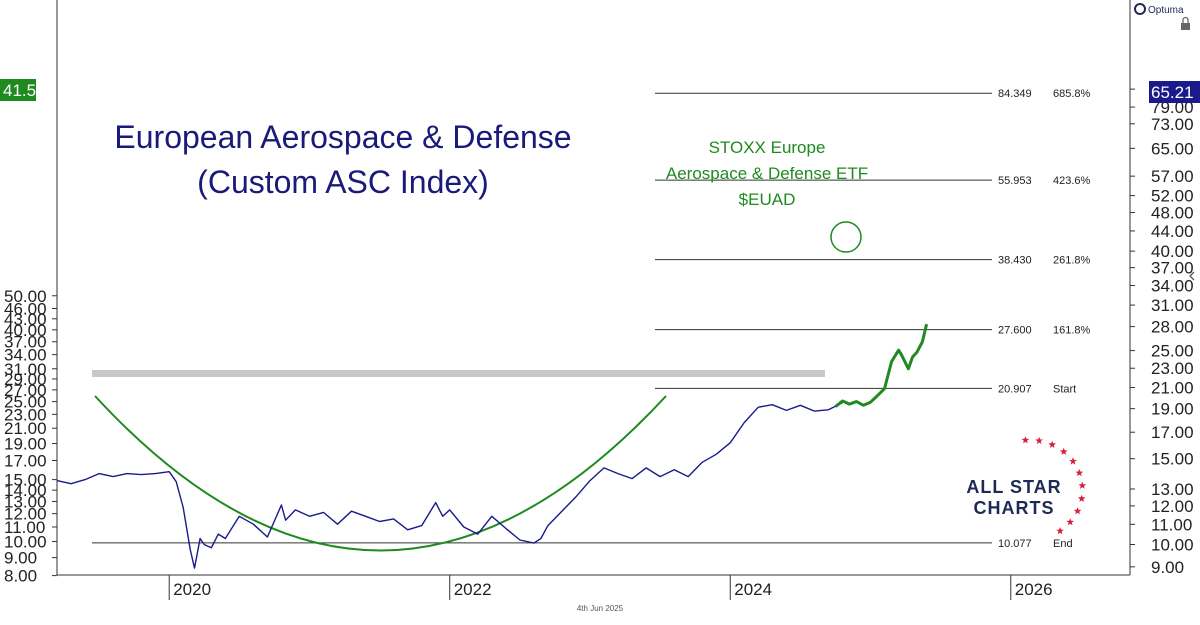  I want to click on left-tick-label: 9.00, so click(20, 558).